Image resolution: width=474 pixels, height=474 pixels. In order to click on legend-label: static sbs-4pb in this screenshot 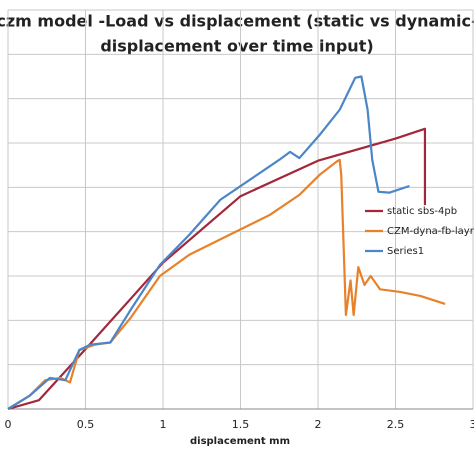, I will do `click(422, 211)`.